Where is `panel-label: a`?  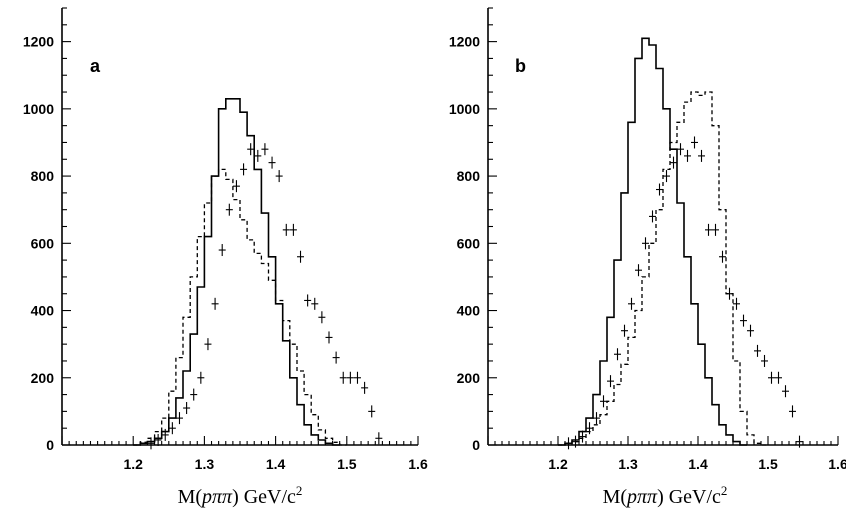
panel-label: a is located at coordinates (95, 66).